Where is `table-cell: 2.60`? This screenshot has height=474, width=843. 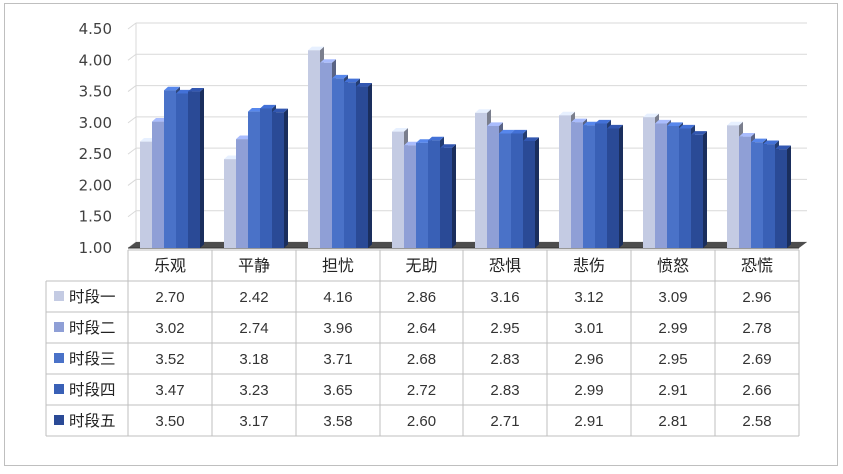
table-cell: 2.60 is located at coordinates (421, 421).